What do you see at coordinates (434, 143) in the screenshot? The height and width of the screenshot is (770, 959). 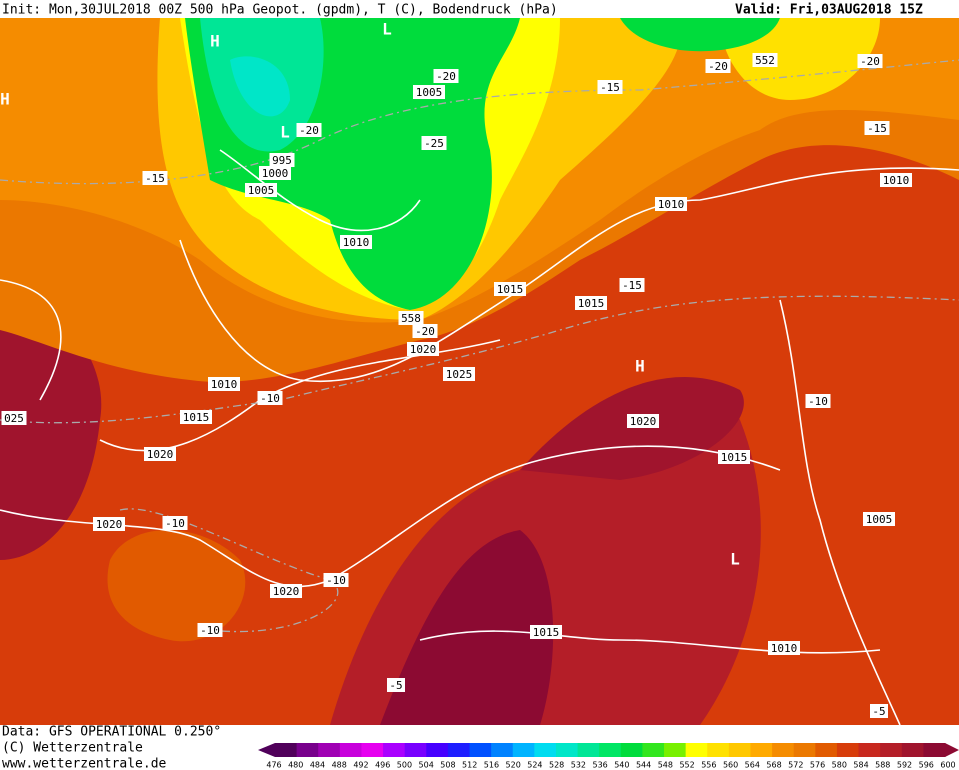 I see `contour-label: -25` at bounding box center [434, 143].